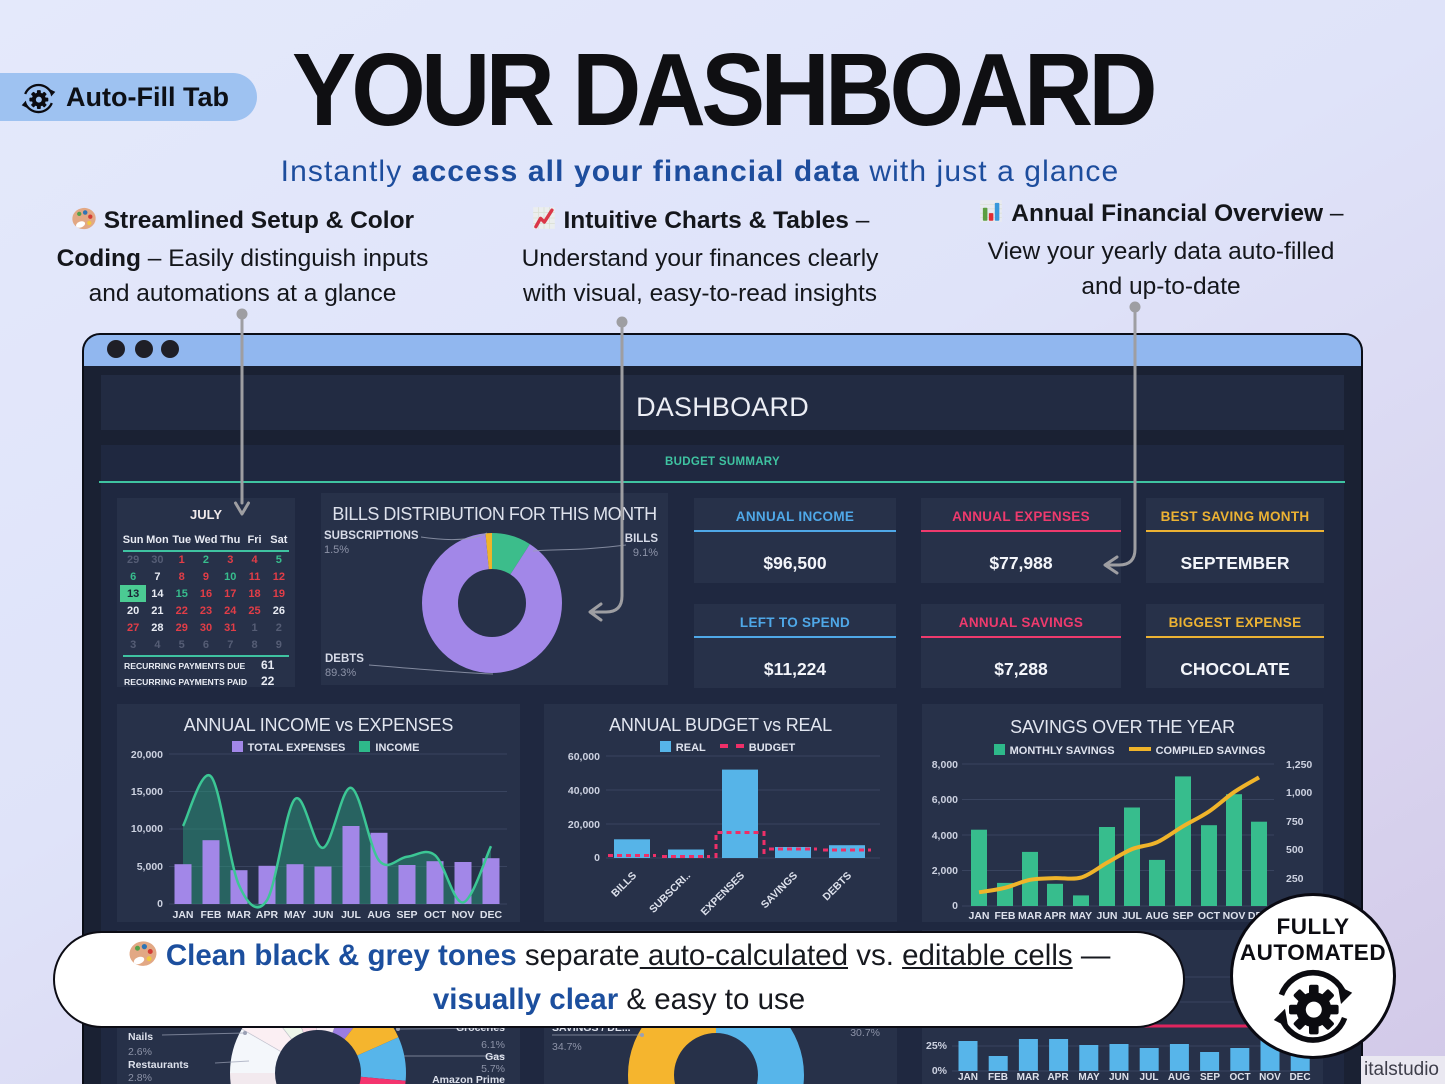 This screenshot has width=1445, height=1084. I want to click on svg-text: 60,000, so click(584, 757).